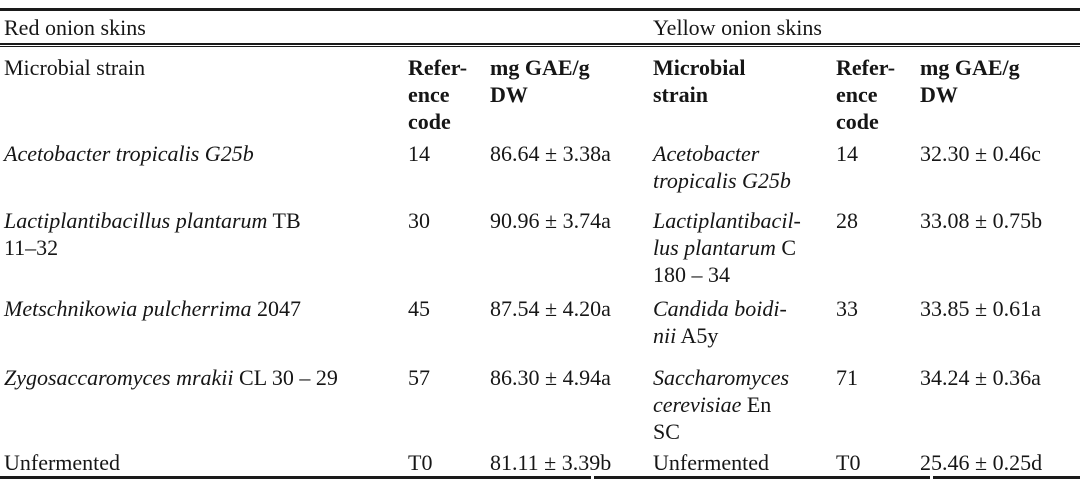 The image size is (1080, 494). I want to click on section-divider-double-rule, so click(540, 45).